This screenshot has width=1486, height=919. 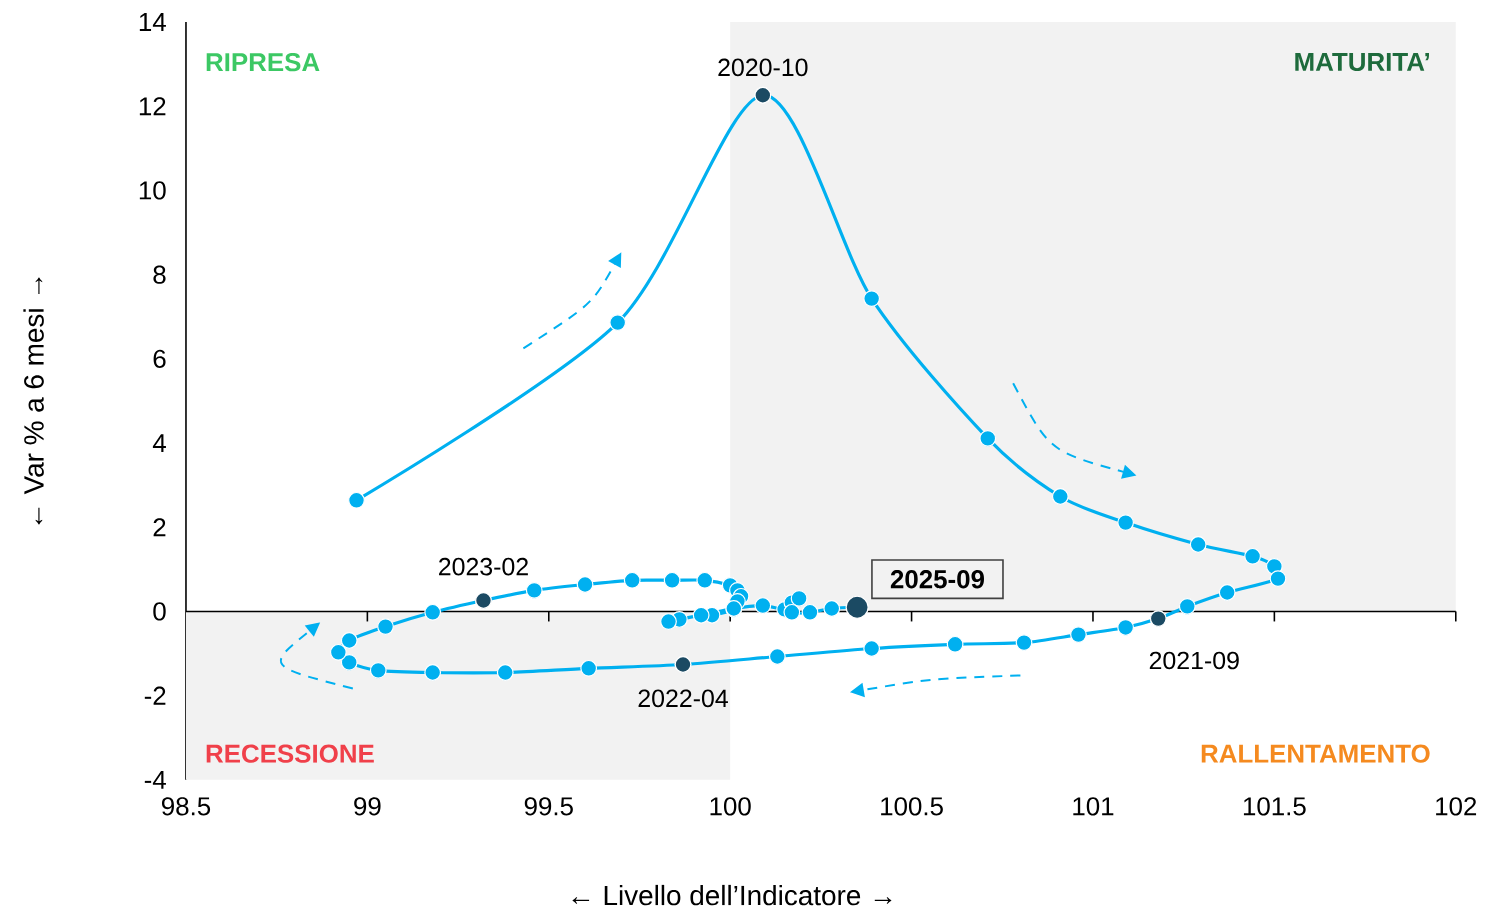 I want to click on y-tick-label: 4, so click(x=159, y=443).